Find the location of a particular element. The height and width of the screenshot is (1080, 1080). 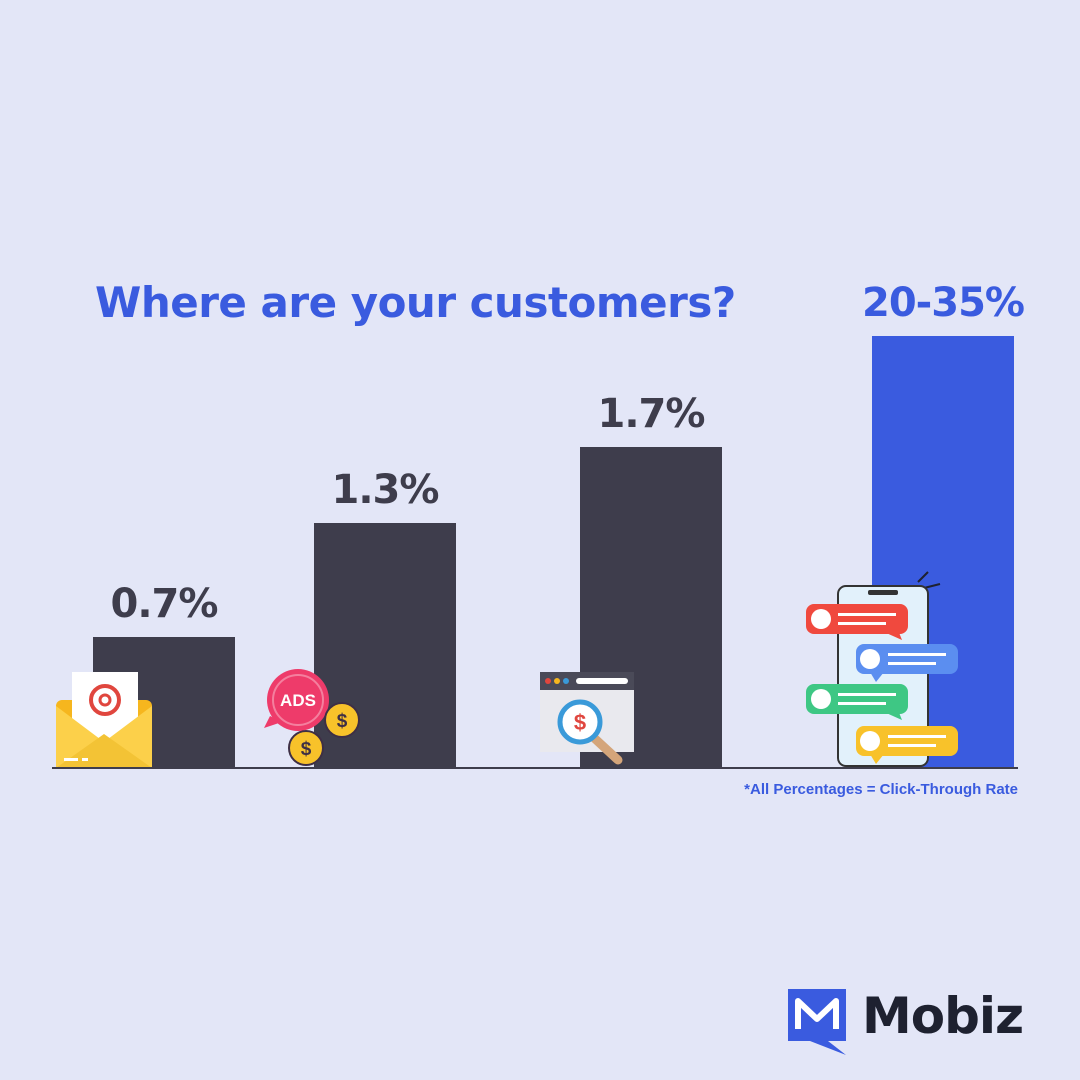

svg-text: ADS is located at coordinates (298, 700).